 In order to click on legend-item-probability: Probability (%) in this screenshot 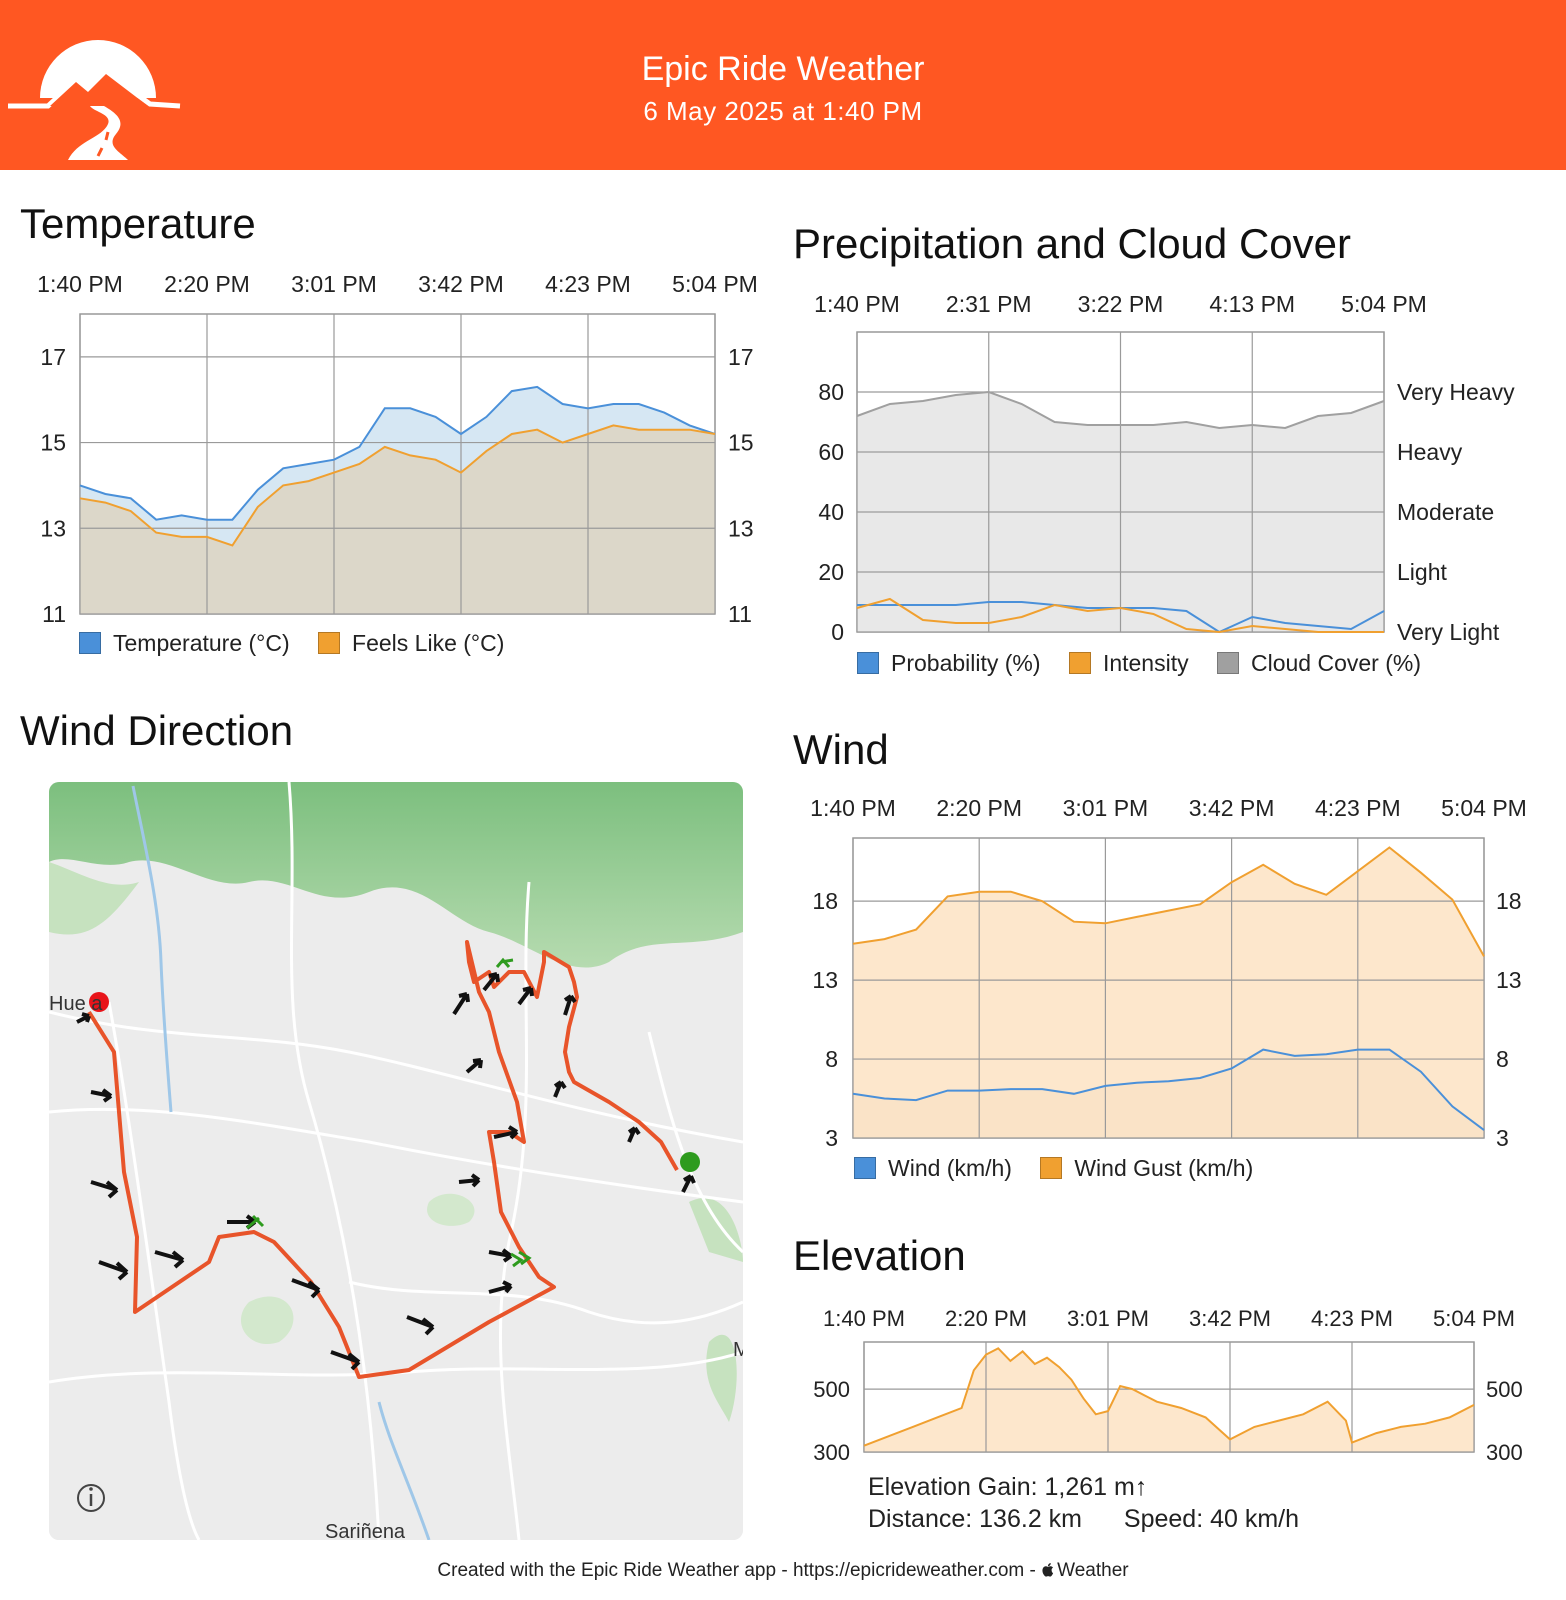, I will do `click(949, 663)`.